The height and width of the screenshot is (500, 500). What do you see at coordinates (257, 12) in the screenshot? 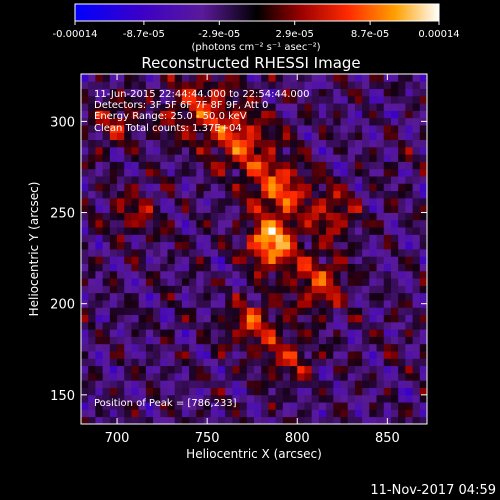
I see `colorbar-gradient` at bounding box center [257, 12].